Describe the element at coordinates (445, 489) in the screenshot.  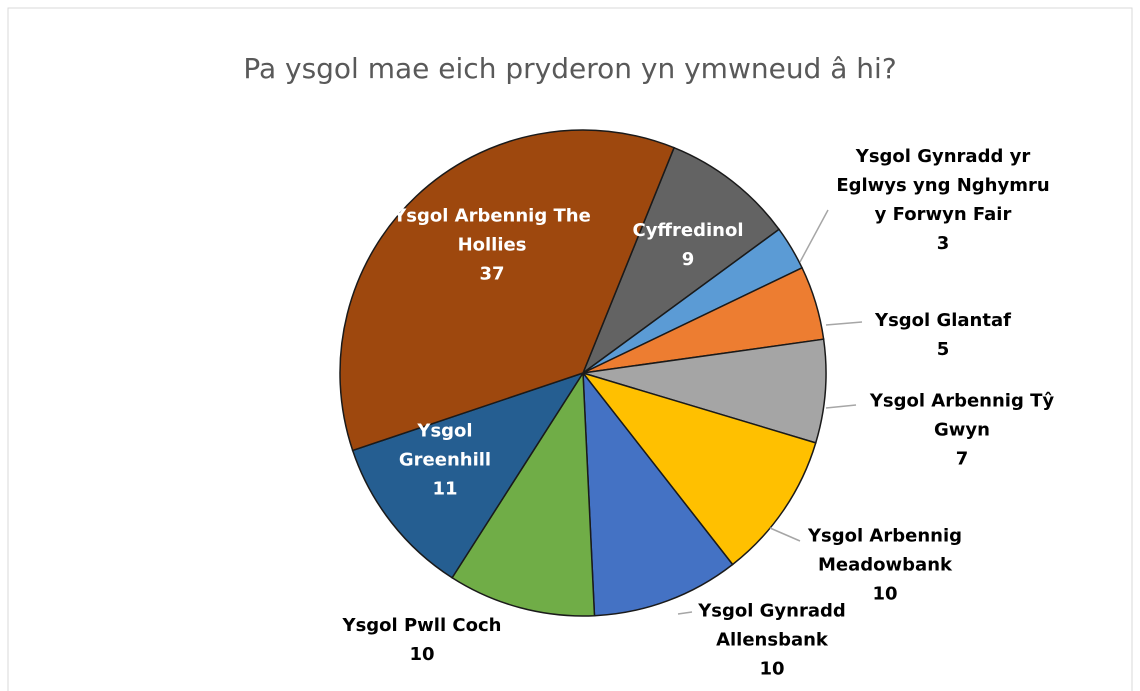
I see `value-label: 11` at that location.